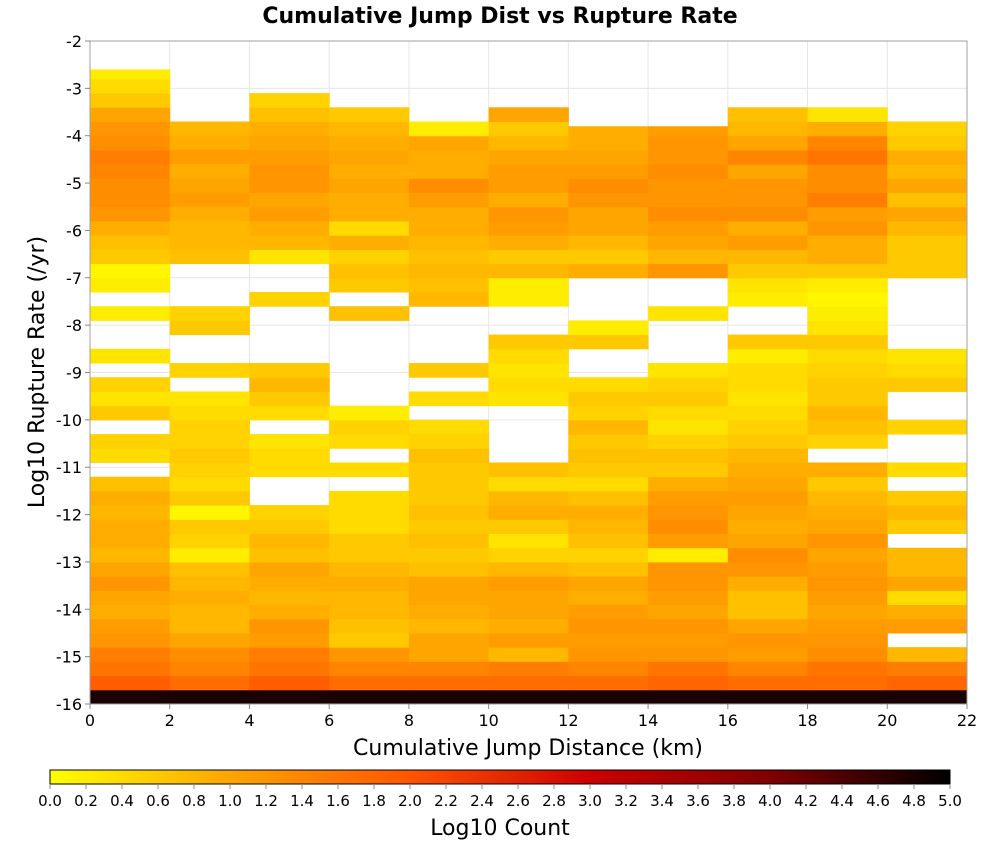  Describe the element at coordinates (158, 801) in the screenshot. I see `colorbar-tick-label: 0.6` at that location.